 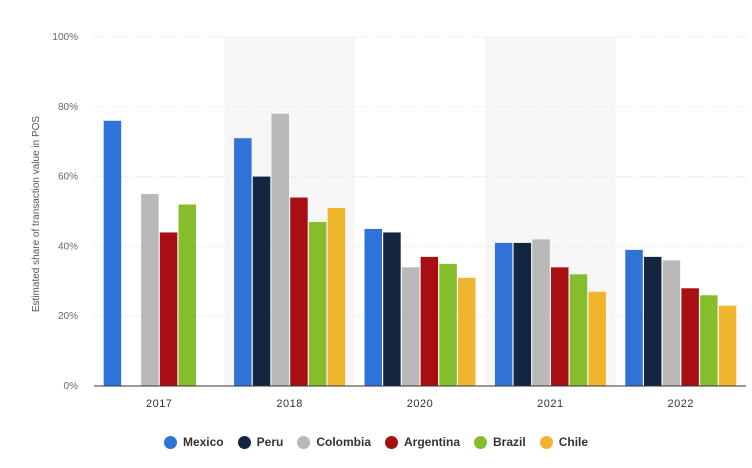 What do you see at coordinates (432, 442) in the screenshot?
I see `legend-label: Argentina` at bounding box center [432, 442].